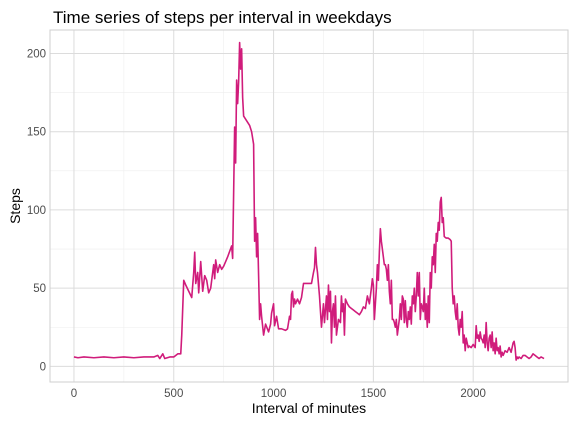 Image resolution: width=575 pixels, height=422 pixels. Describe the element at coordinates (36, 54) in the screenshot. I see `y-tick-label: 200` at that location.